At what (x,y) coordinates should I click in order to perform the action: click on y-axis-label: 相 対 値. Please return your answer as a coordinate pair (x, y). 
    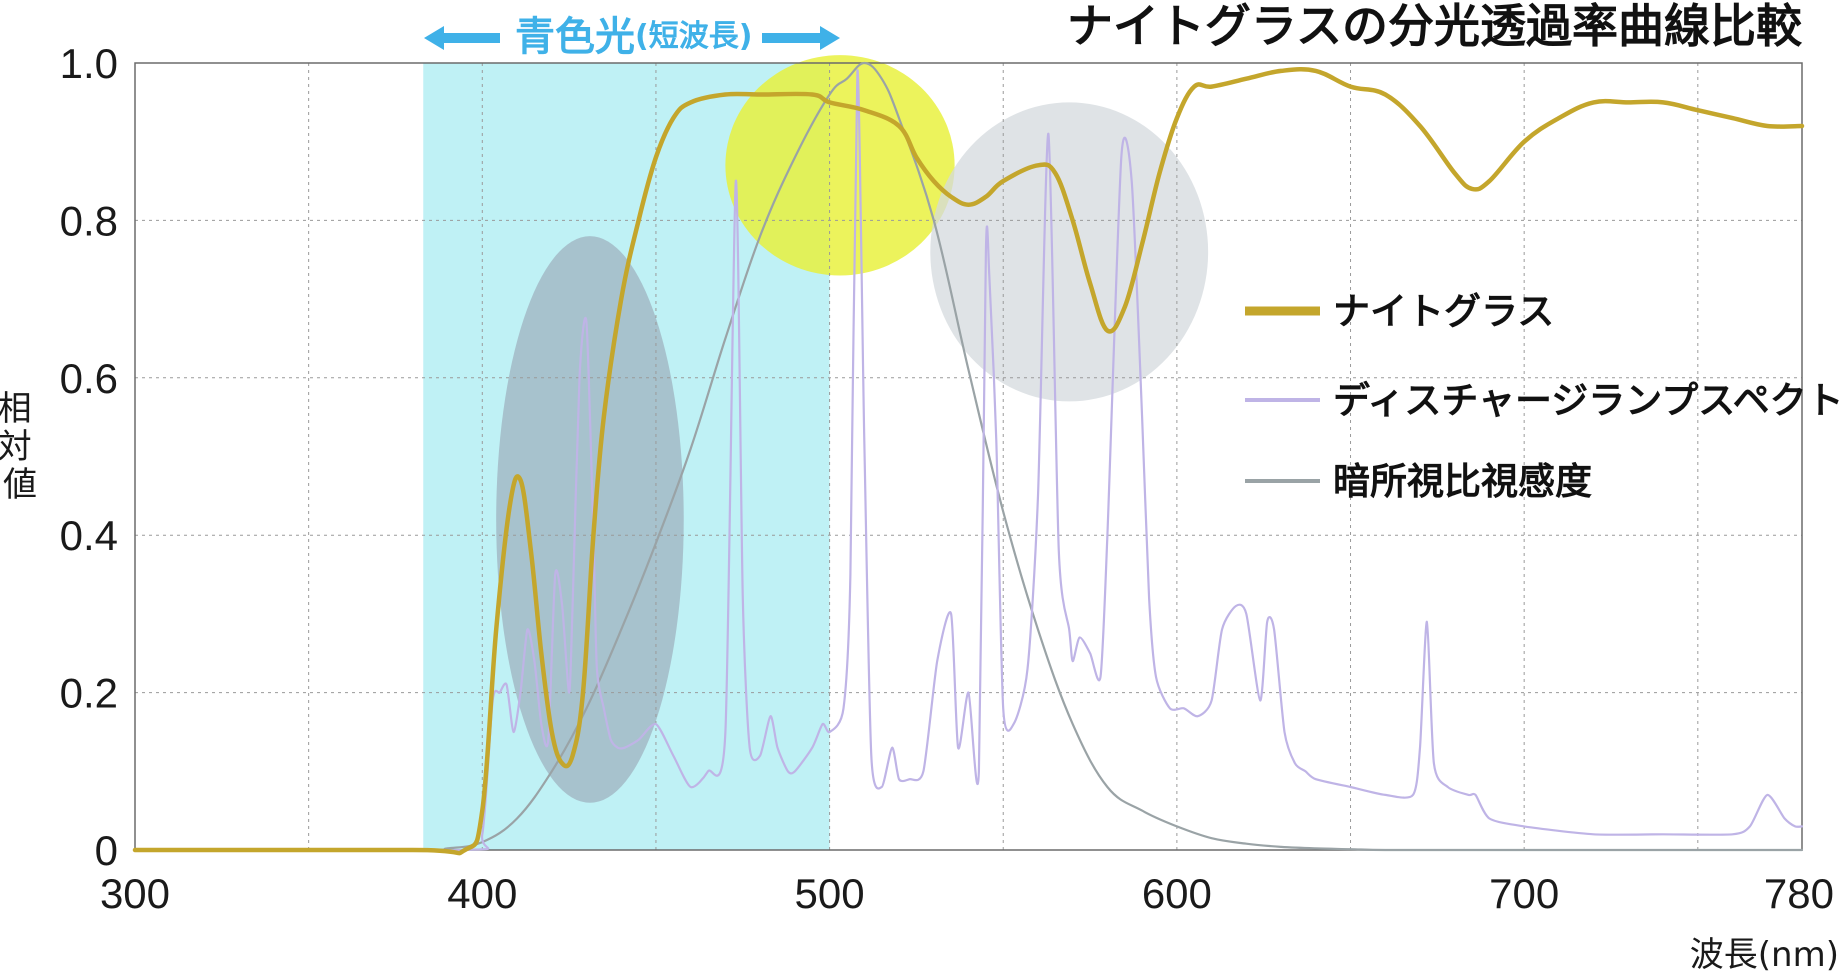
    Looking at the image, I should click on (21, 447).